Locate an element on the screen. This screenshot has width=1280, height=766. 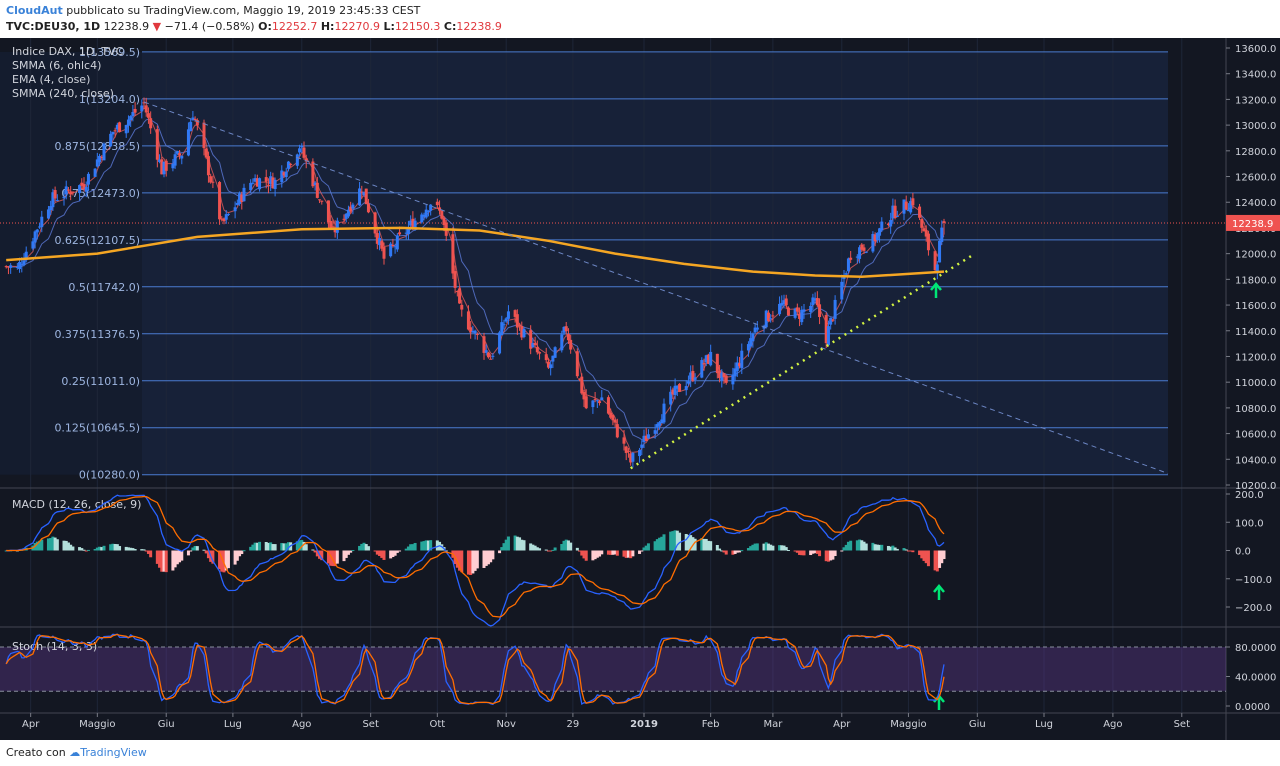
legend-ema4: EMA (4, close) is located at coordinates (51, 79).